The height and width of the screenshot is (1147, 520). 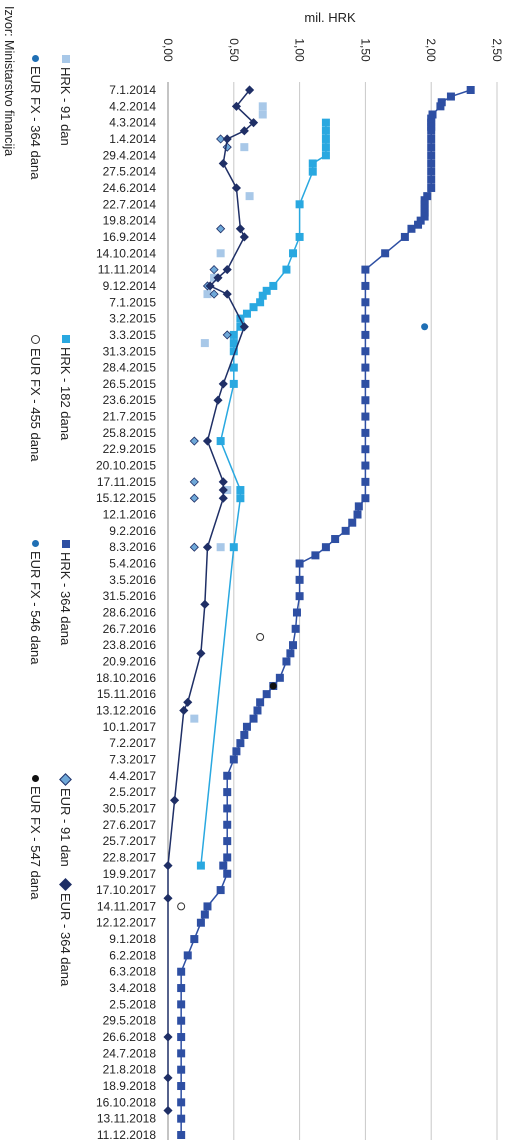 I want to click on legend-entry: EUR - 364 dana, so click(x=65, y=932).